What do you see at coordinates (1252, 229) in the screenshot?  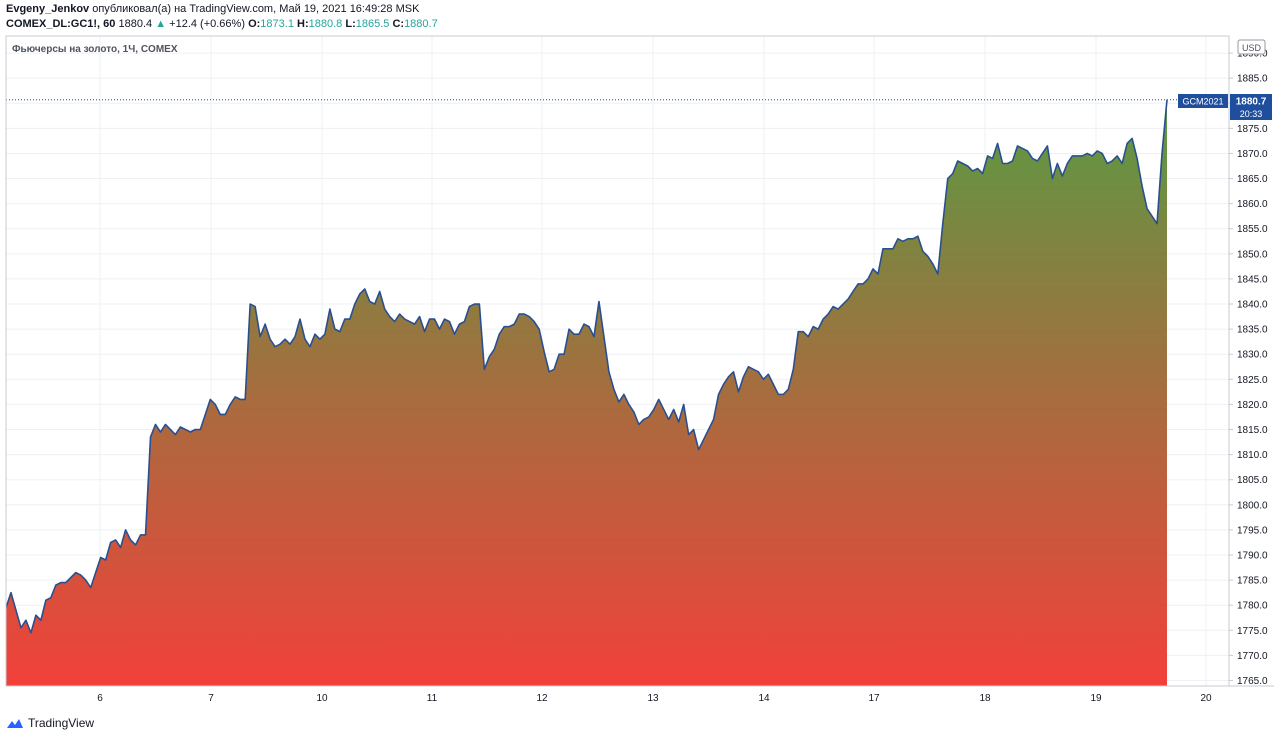 I see `y-tick-label: 1855.0` at bounding box center [1252, 229].